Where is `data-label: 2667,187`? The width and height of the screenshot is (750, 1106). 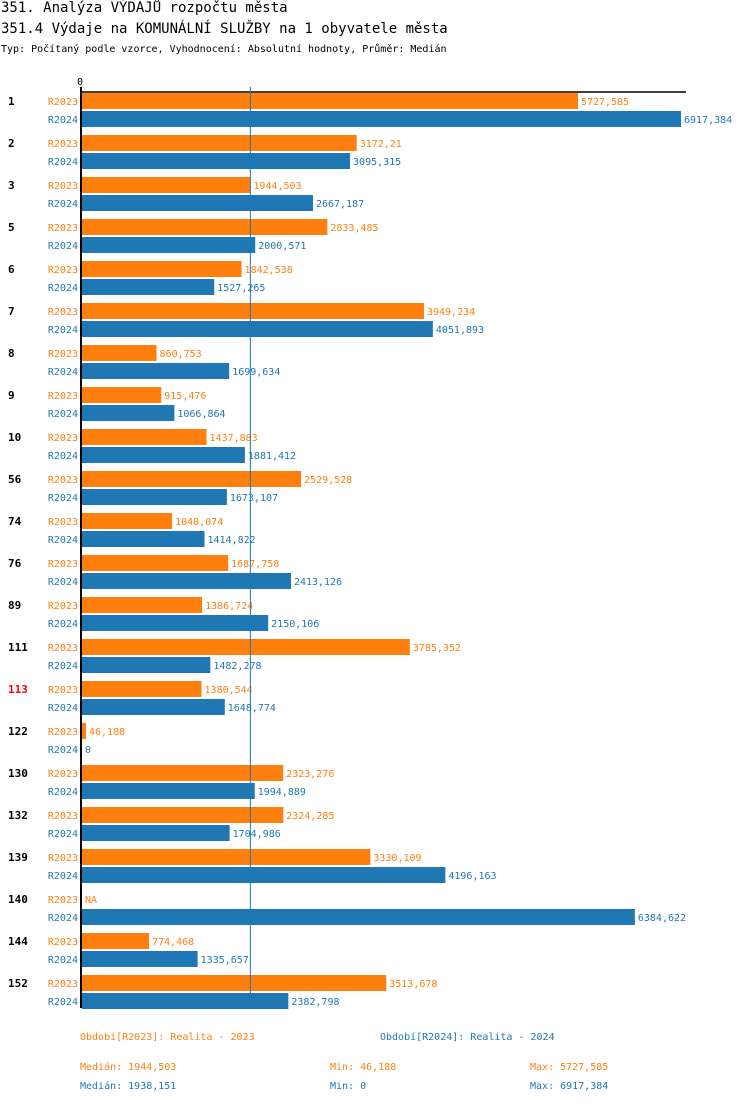 data-label: 2667,187 is located at coordinates (340, 204).